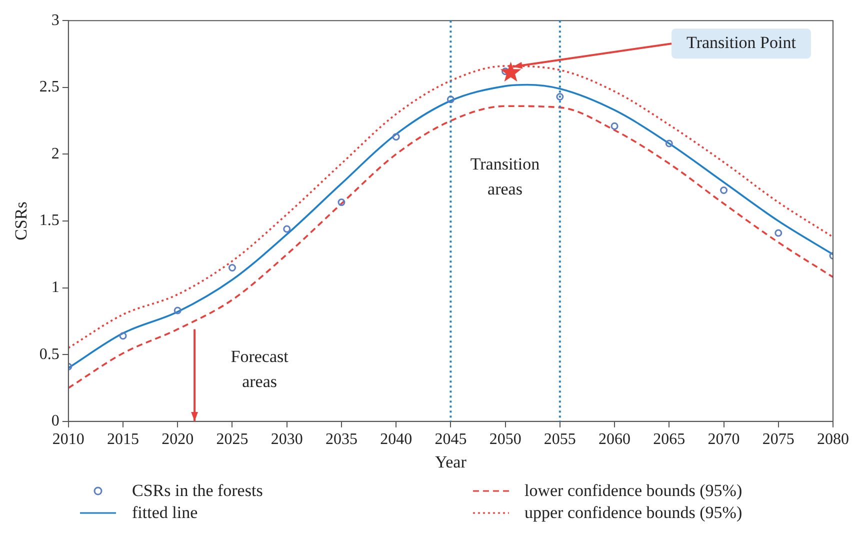 This screenshot has height=539, width=855. I want to click on y-tick-label: 0.5, so click(49, 354).